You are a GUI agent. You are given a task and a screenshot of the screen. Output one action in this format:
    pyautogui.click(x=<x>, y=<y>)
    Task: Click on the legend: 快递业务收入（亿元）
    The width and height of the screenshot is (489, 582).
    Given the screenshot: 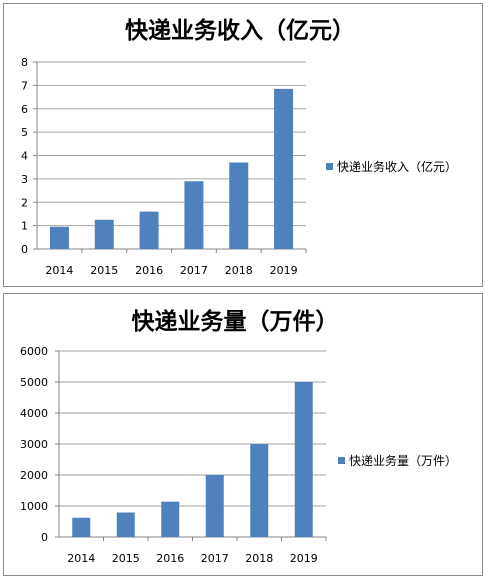 What is the action you would take?
    pyautogui.click(x=391, y=166)
    